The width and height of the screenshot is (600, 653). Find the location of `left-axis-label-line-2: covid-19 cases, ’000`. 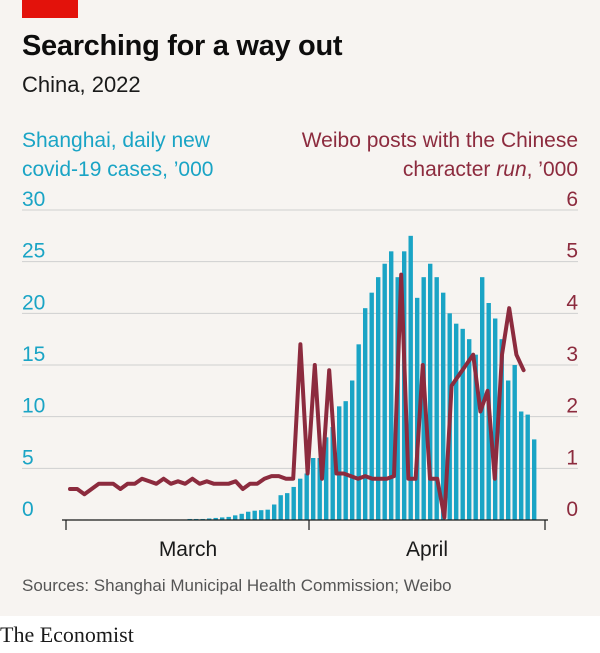

left-axis-label-line-2: covid-19 cases, ’000 is located at coordinates (118, 169).